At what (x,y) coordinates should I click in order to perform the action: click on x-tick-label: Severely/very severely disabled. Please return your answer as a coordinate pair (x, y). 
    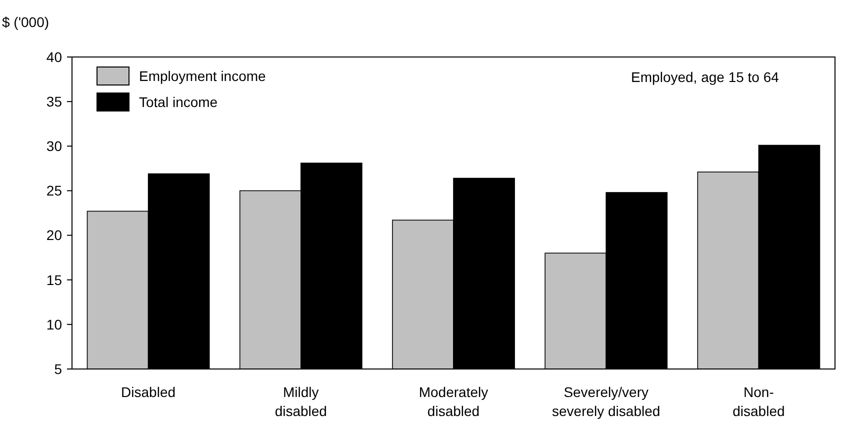
    Looking at the image, I should click on (606, 401).